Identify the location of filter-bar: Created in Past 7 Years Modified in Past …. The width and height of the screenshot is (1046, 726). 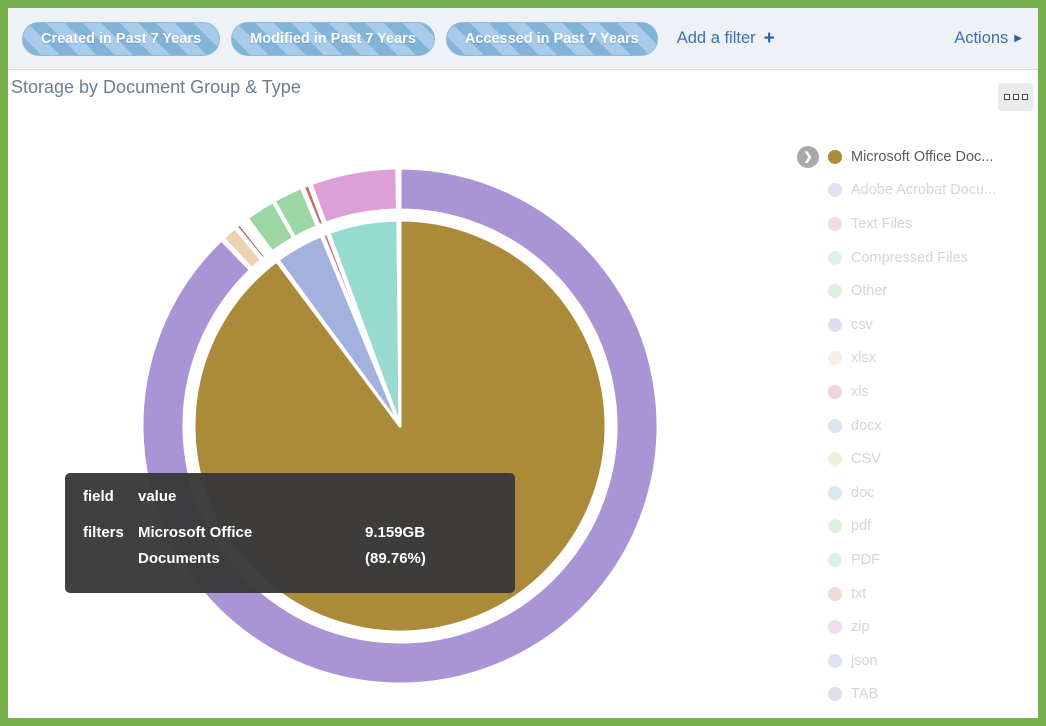
(523, 39).